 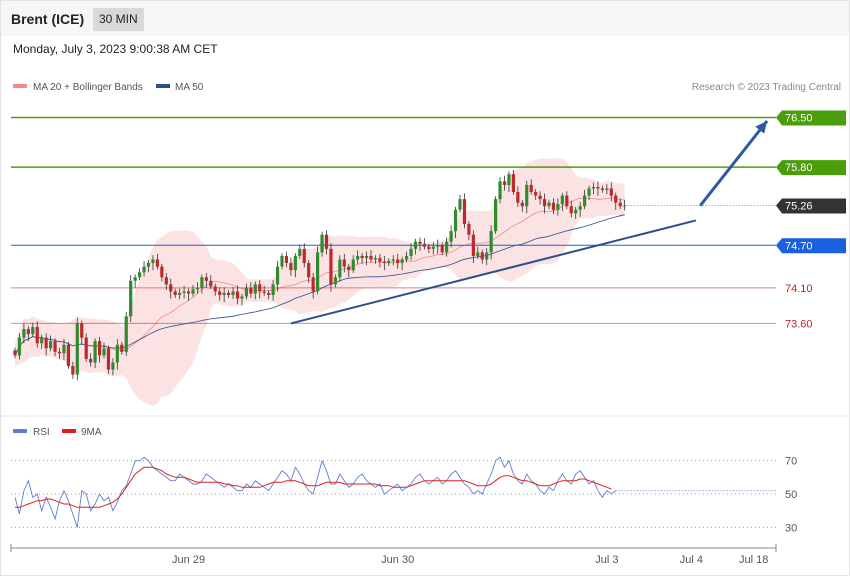 I want to click on forecast-arrow-line, so click(x=734, y=163).